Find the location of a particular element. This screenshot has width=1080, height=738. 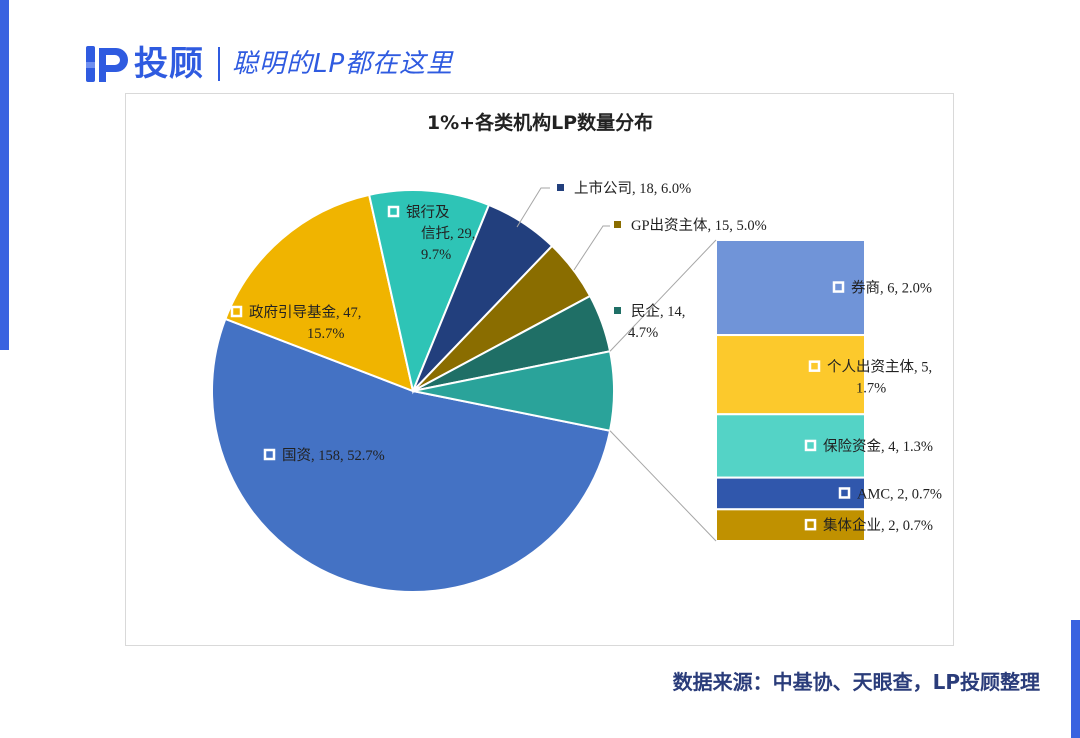

right-accent-bar is located at coordinates (1075, 679).